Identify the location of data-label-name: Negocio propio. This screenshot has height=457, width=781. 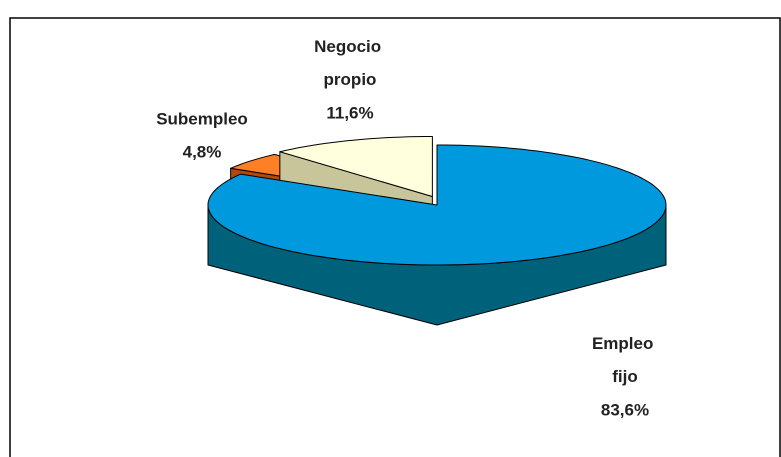
(350, 63).